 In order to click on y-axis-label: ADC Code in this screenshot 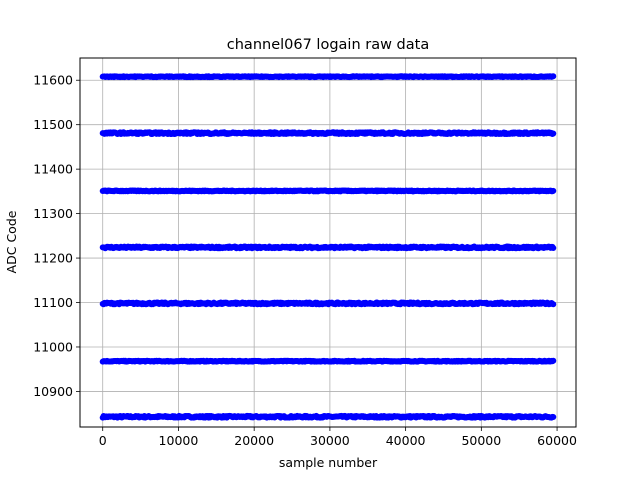, I will do `click(11, 241)`.